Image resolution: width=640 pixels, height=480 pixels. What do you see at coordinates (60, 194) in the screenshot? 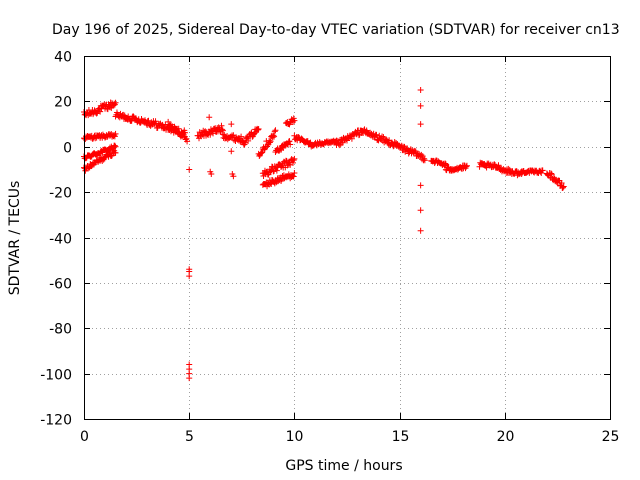
I see `y-tick-label: -20` at bounding box center [60, 194].